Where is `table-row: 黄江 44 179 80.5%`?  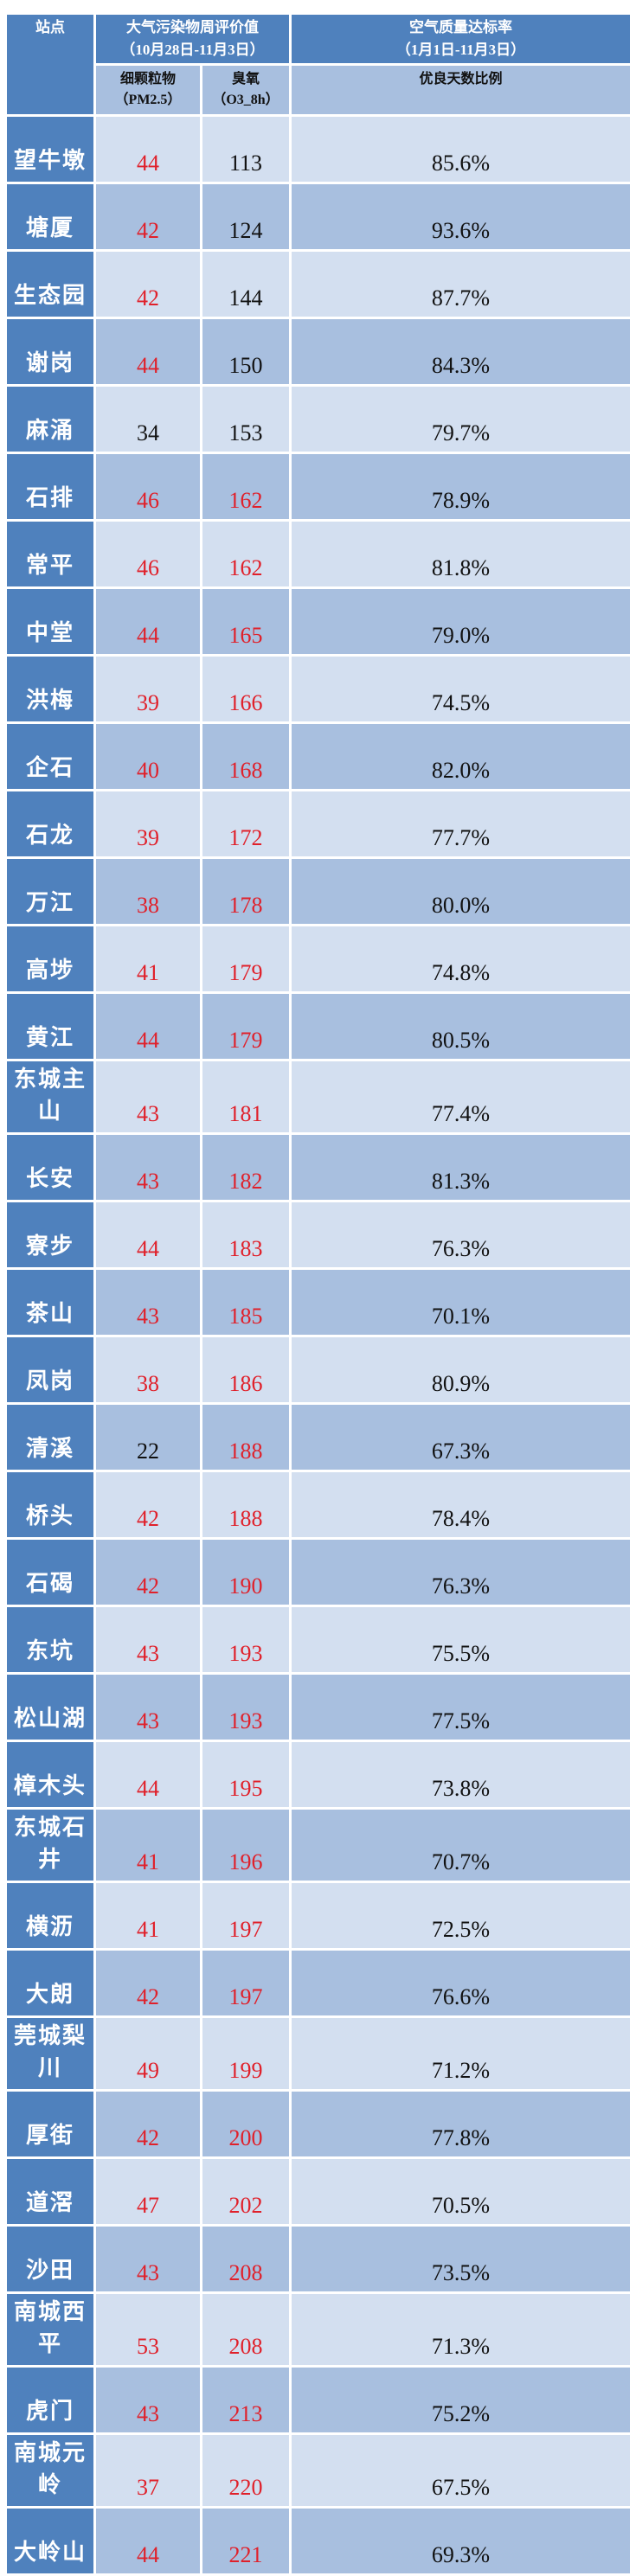 table-row: 黄江 44 179 80.5% is located at coordinates (318, 1026).